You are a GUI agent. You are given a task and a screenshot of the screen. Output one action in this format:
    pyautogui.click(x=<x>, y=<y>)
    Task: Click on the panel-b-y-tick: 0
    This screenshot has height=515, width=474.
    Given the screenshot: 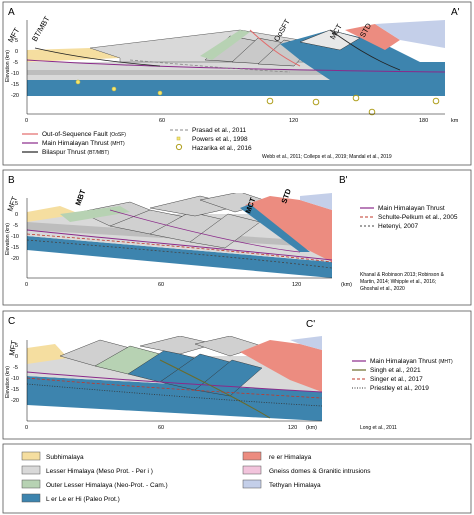 What is the action you would take?
    pyautogui.click(x=16, y=215)
    